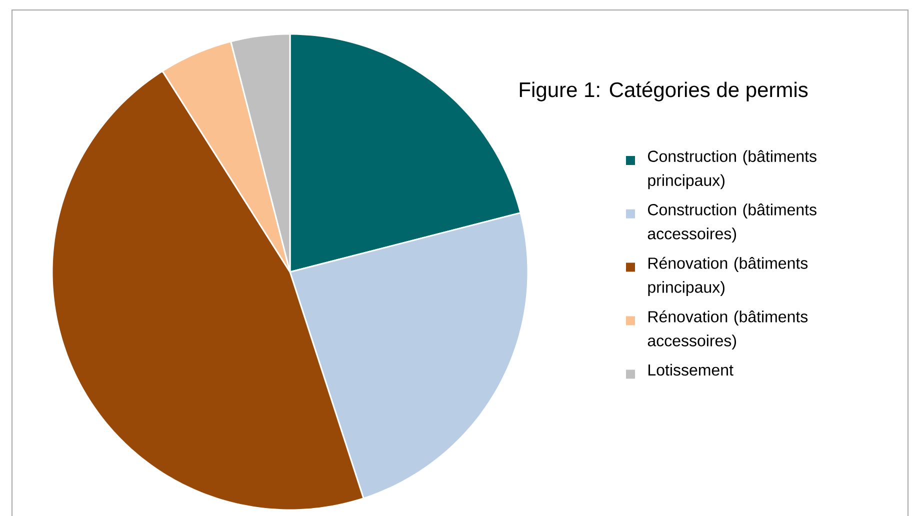  Describe the element at coordinates (691, 370) in the screenshot. I see `legend-label: Lotissement` at that location.